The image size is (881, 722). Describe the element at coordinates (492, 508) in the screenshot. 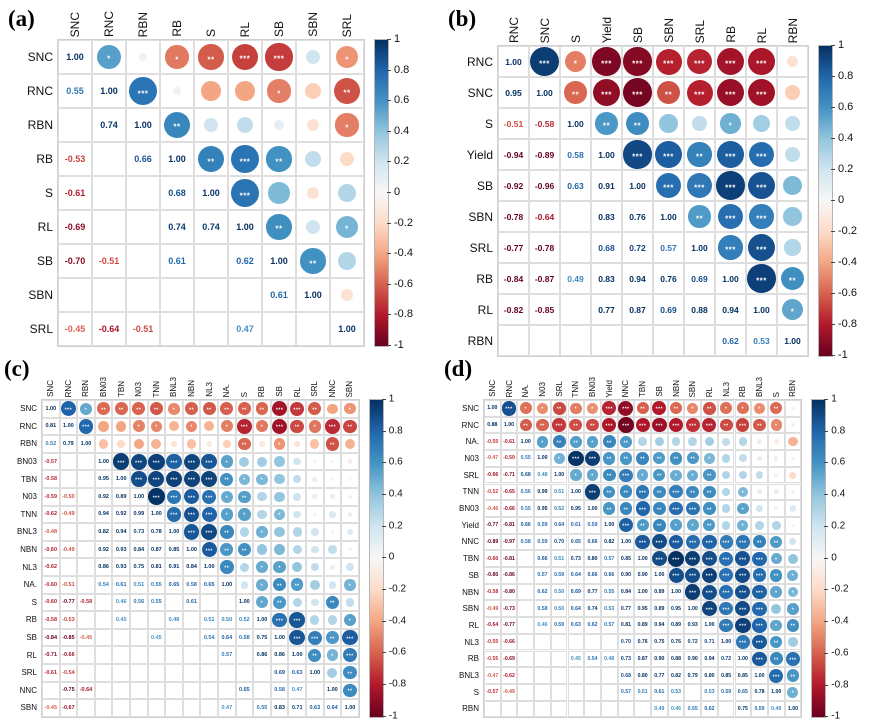

I see `corr-cell: -0.46` at that location.